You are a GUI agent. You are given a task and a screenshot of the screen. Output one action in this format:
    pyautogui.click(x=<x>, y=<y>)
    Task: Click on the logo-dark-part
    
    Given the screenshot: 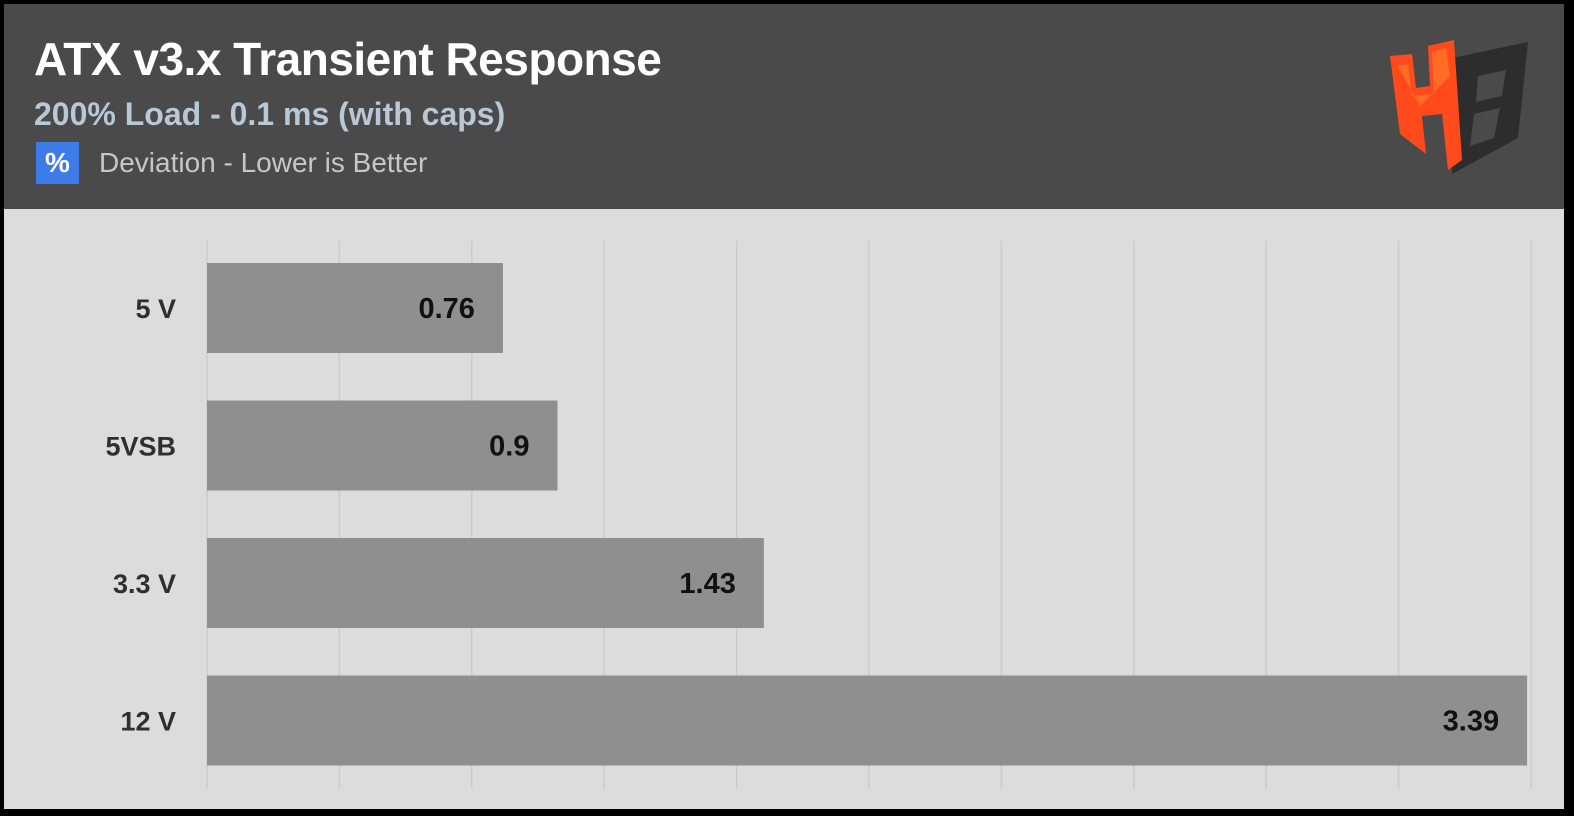 What is the action you would take?
    pyautogui.click(x=1490, y=108)
    